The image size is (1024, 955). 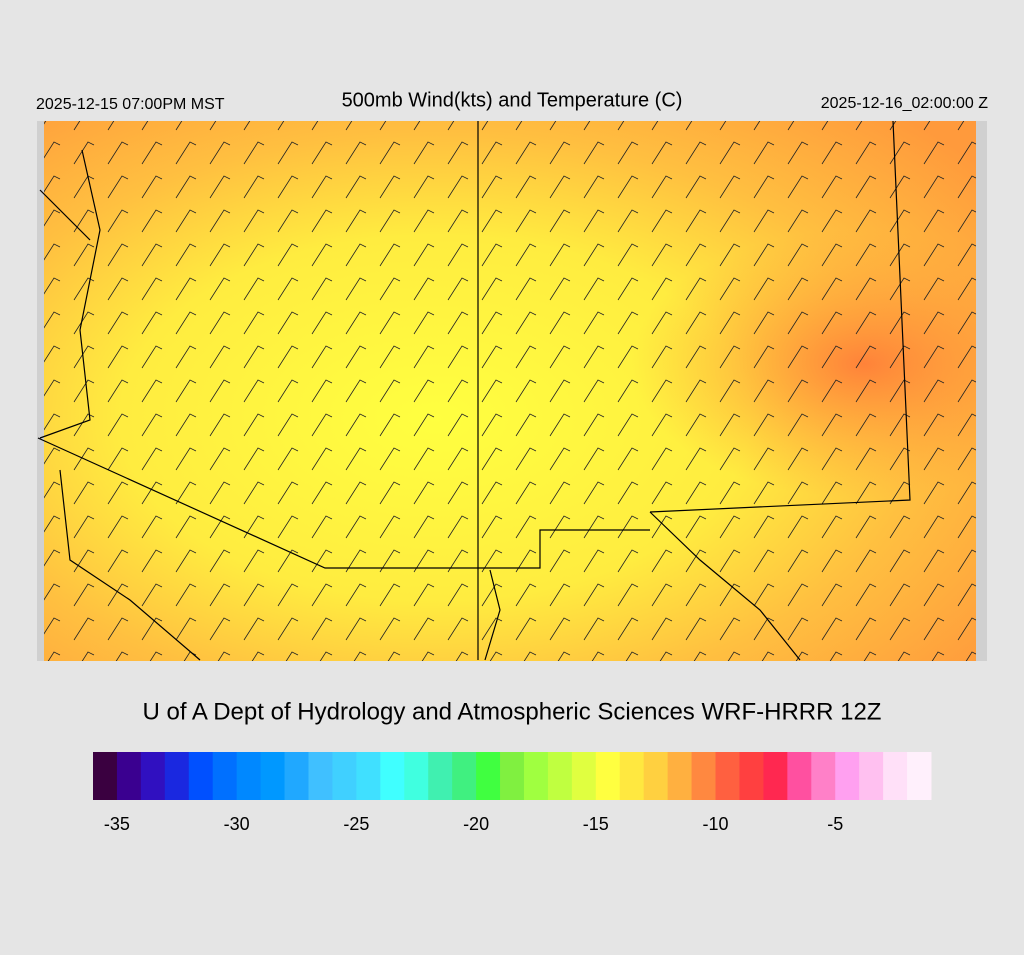 What do you see at coordinates (237, 824) in the screenshot?
I see `colorbar-tick-label: -30` at bounding box center [237, 824].